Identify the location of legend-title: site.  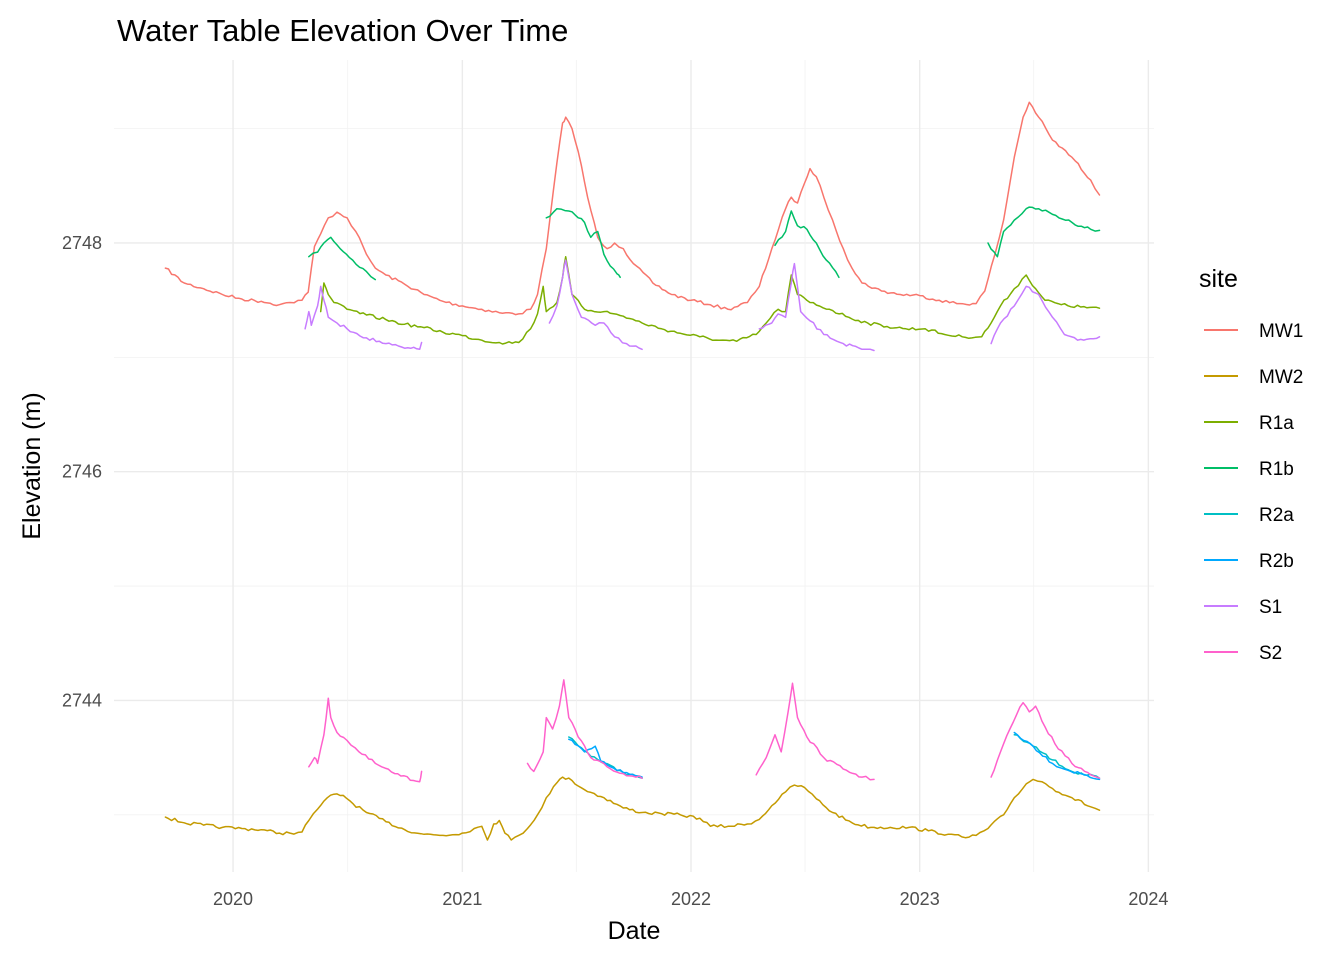
(1218, 279).